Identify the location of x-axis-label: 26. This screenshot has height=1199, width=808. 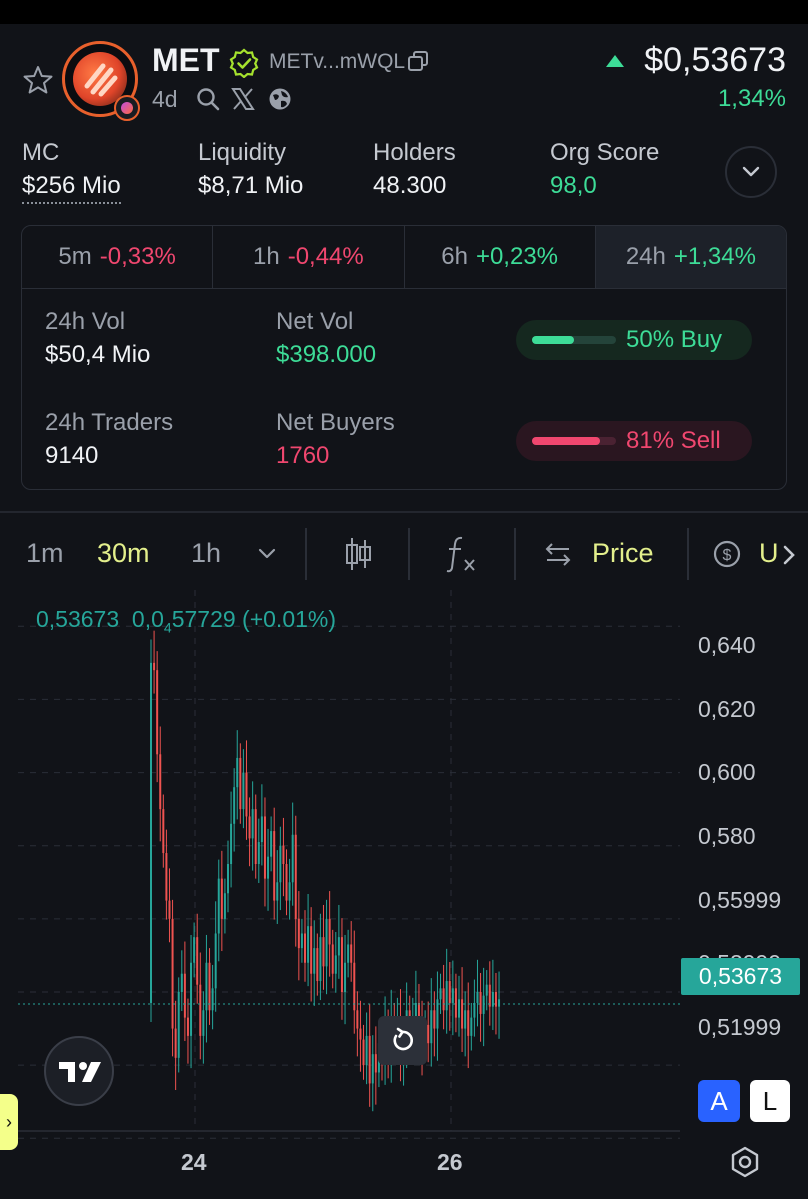
(450, 1162).